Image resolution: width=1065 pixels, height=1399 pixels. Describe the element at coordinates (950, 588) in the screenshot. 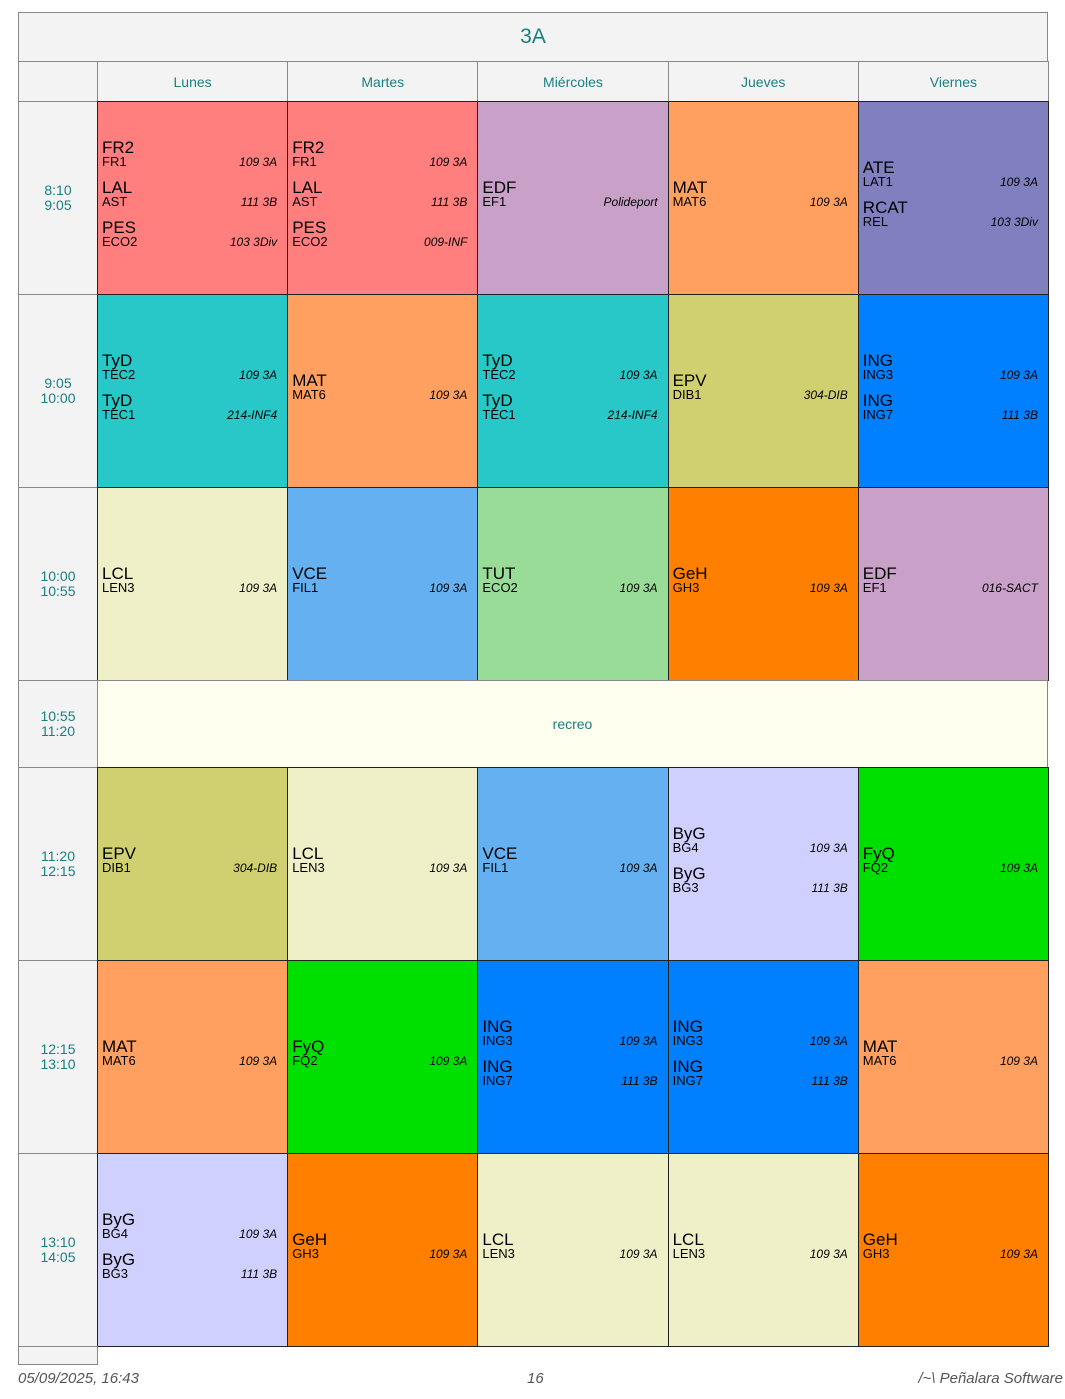

I see `entry-line: EF1 016-SACT` at that location.